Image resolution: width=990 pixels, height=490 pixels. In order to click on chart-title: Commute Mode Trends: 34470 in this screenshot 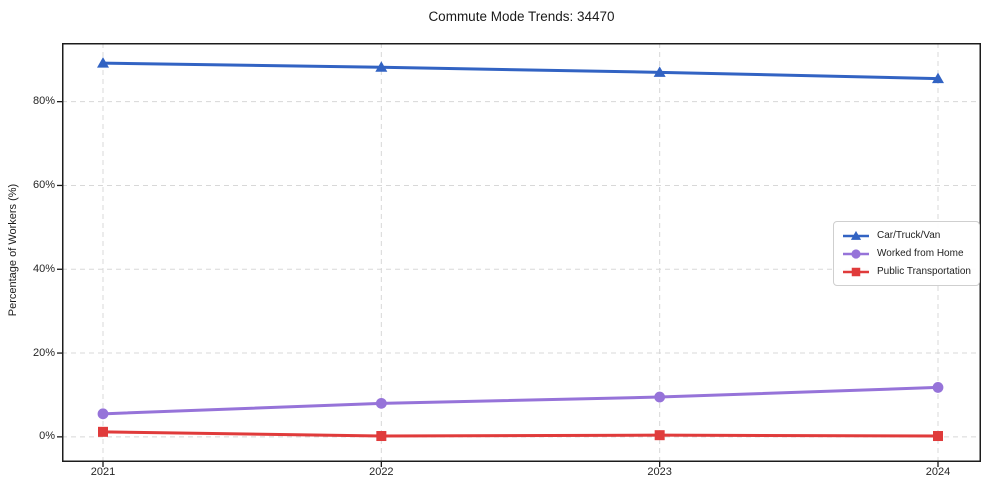, I will do `click(521, 16)`.